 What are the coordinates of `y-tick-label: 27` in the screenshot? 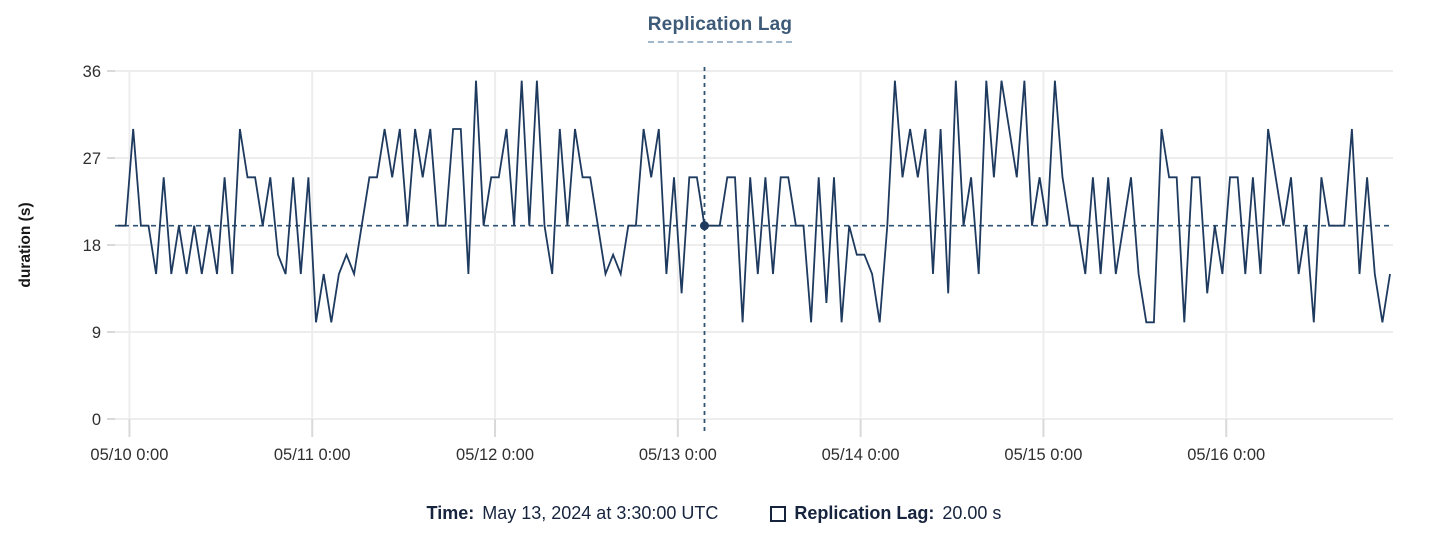 It's located at (92, 159).